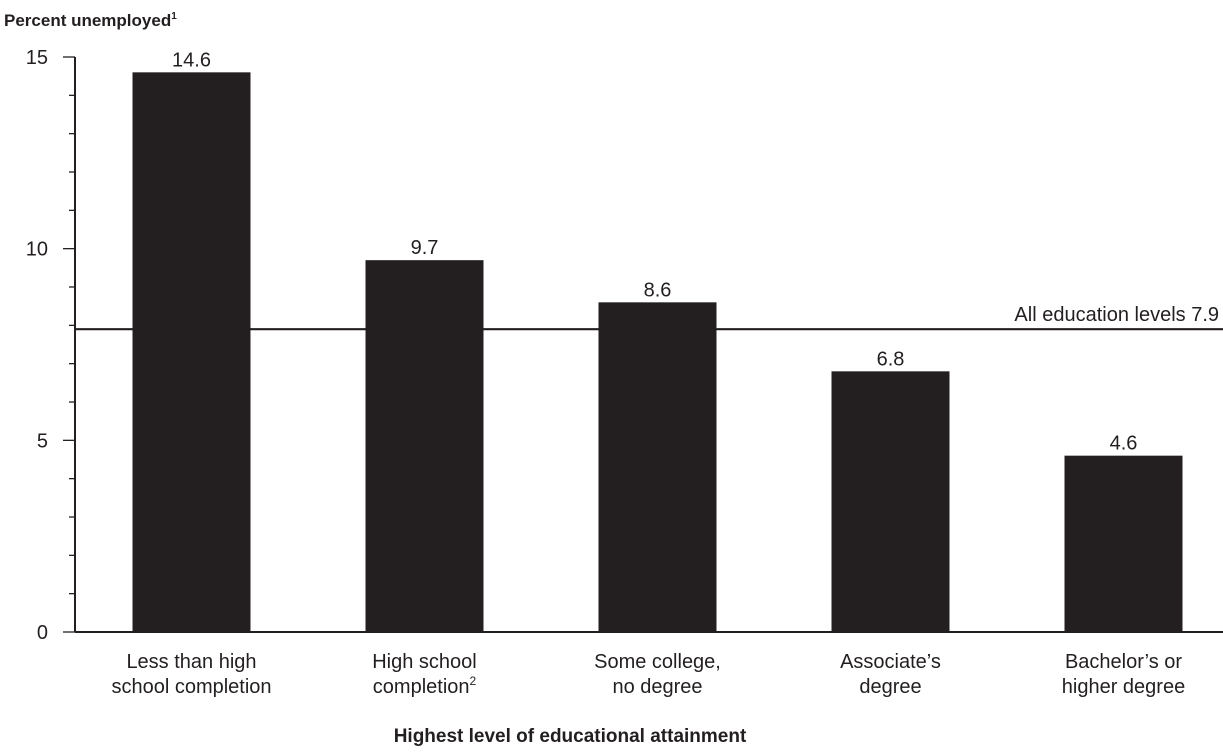 This screenshot has height=753, width=1223. Describe the element at coordinates (657, 662) in the screenshot. I see `category-label-line: Some college,` at that location.